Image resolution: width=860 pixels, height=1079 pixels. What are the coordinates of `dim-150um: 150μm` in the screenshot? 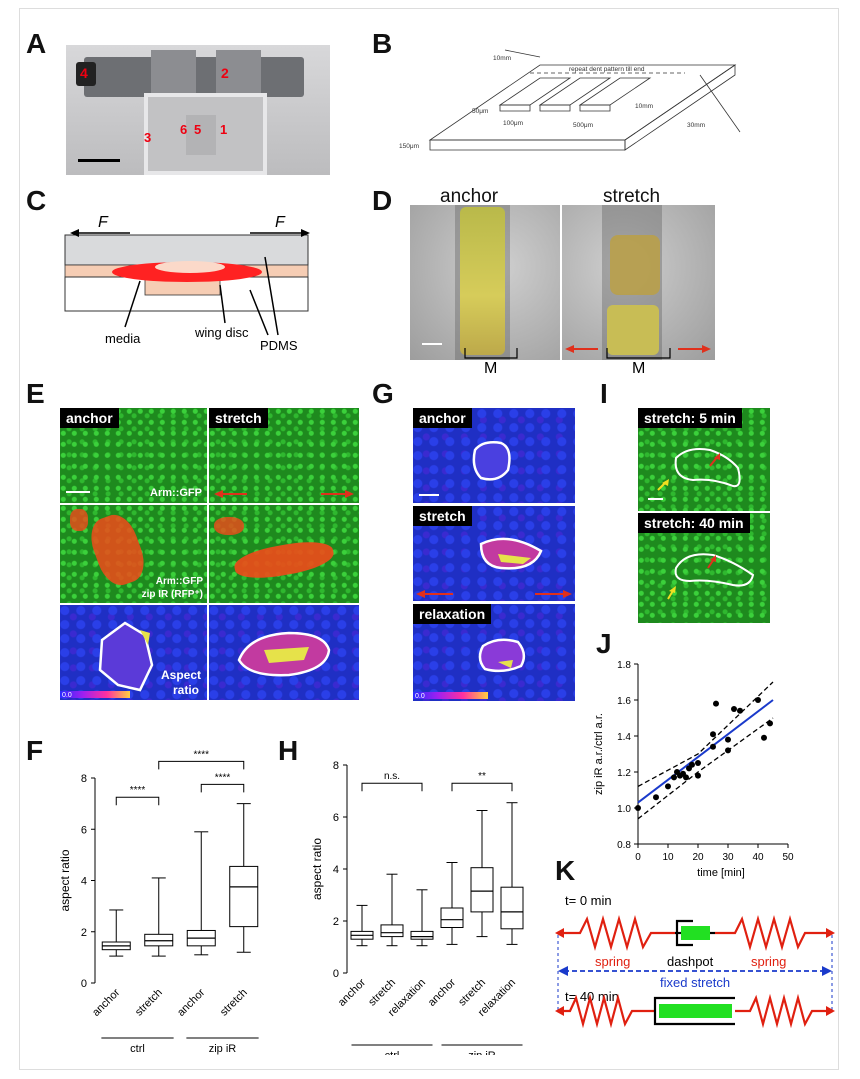 It's located at (409, 146).